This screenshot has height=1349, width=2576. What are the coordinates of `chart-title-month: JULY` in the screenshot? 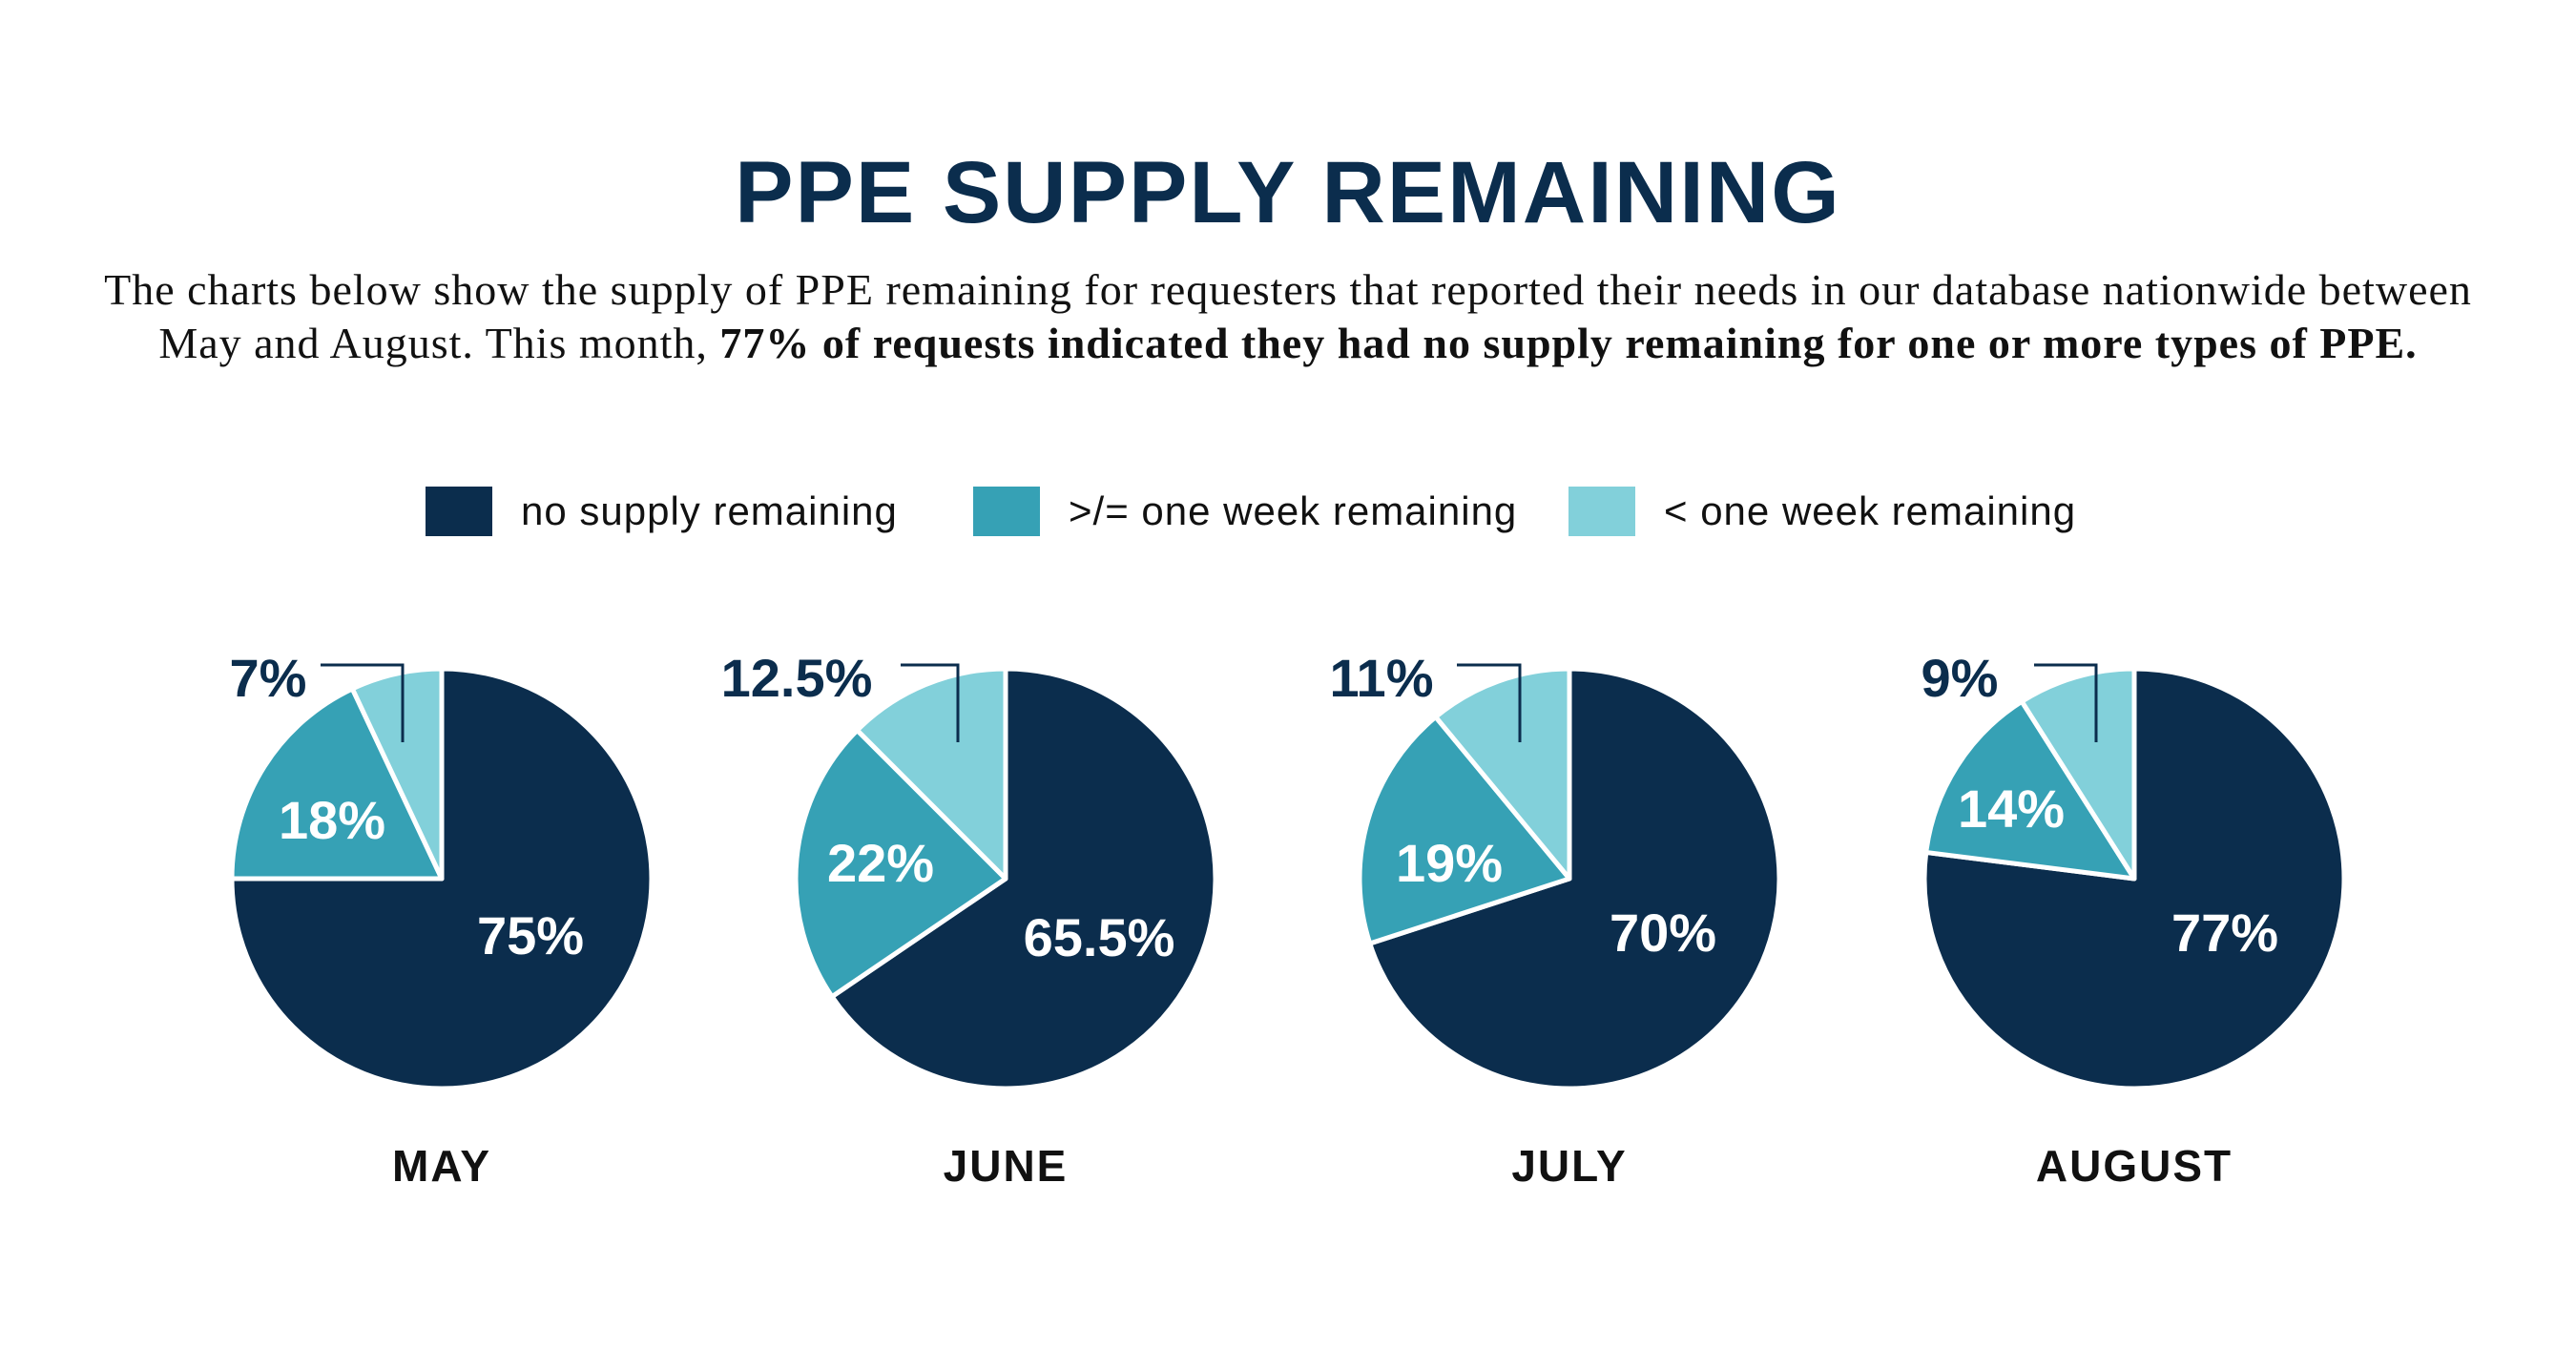 It's located at (1569, 1166).